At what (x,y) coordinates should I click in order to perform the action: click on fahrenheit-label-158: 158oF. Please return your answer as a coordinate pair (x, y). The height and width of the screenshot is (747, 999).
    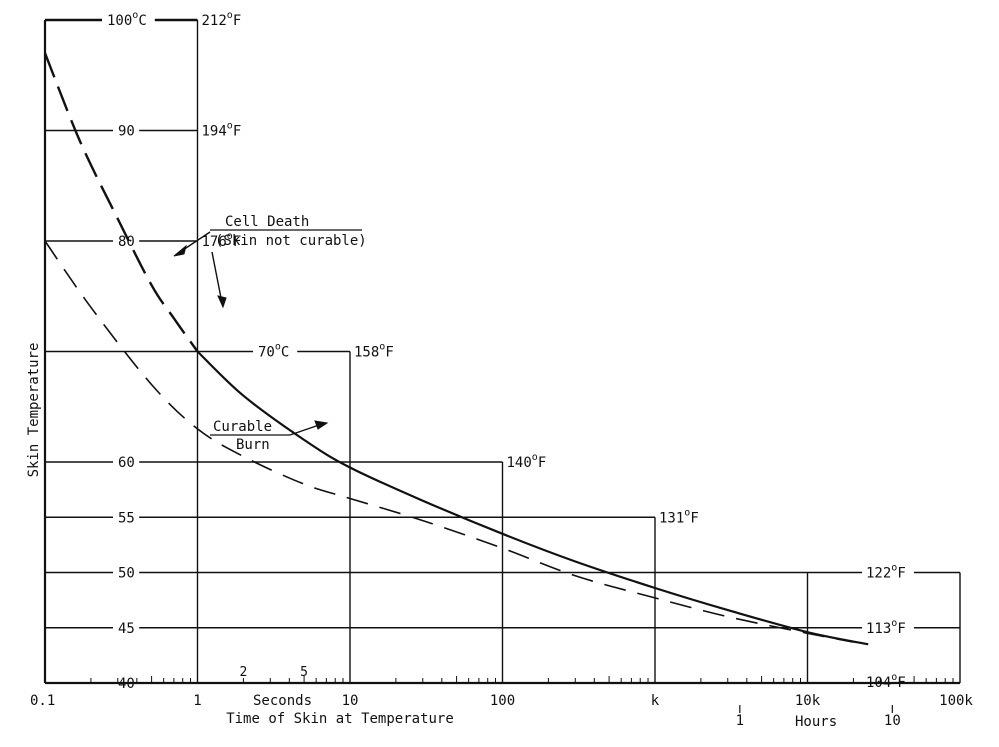
    Looking at the image, I should click on (374, 351).